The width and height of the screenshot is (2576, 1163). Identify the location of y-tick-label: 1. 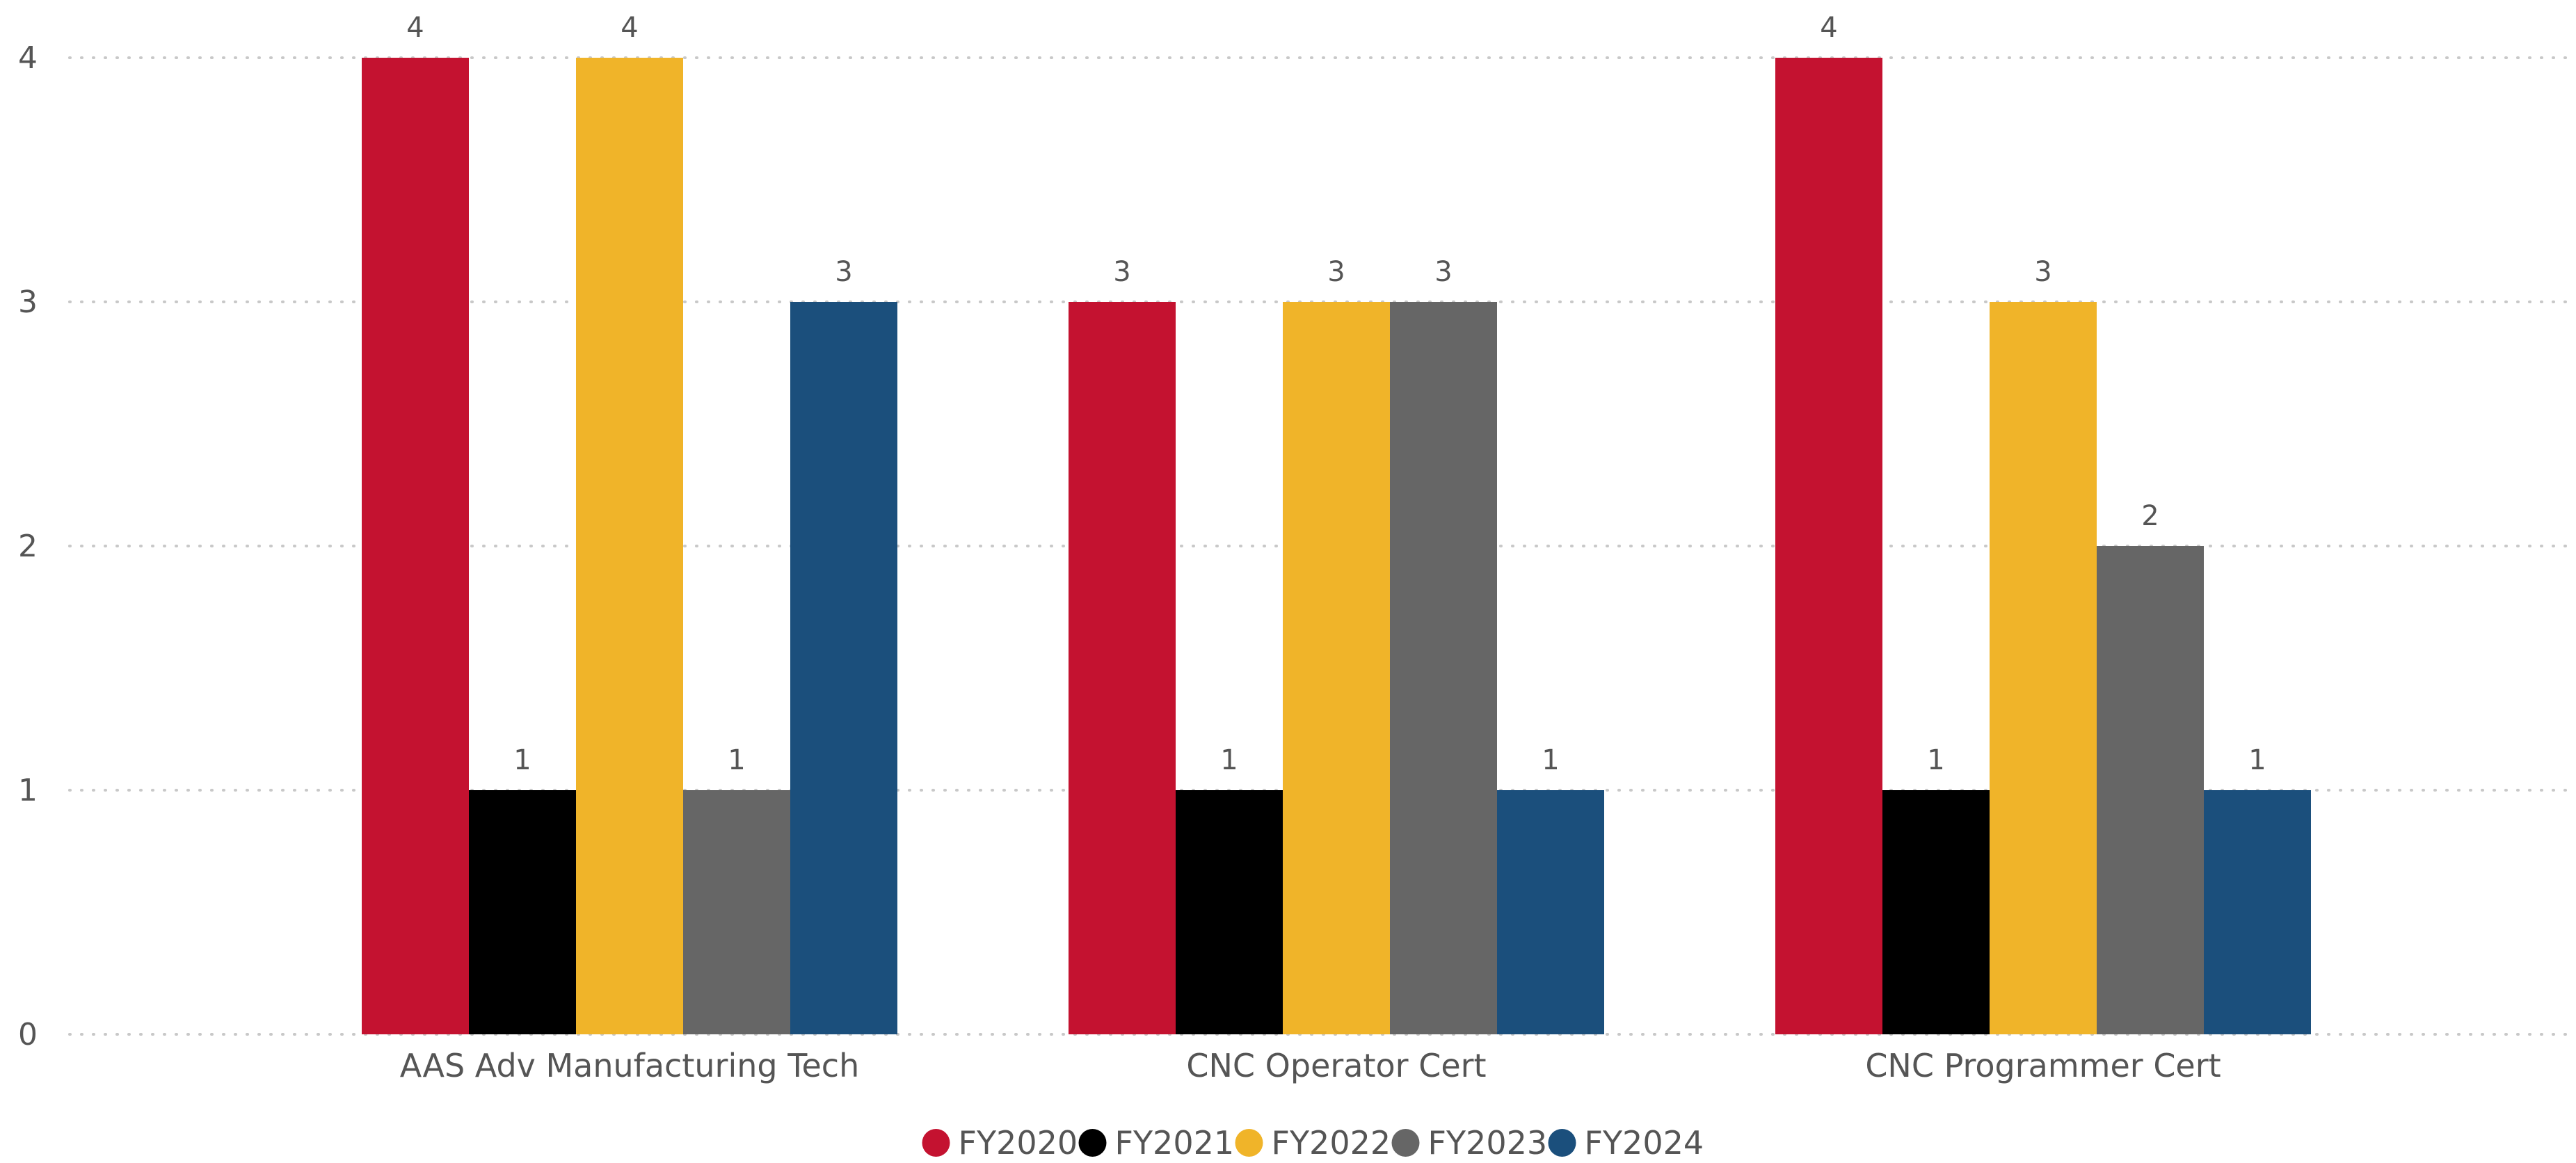
(28, 790).